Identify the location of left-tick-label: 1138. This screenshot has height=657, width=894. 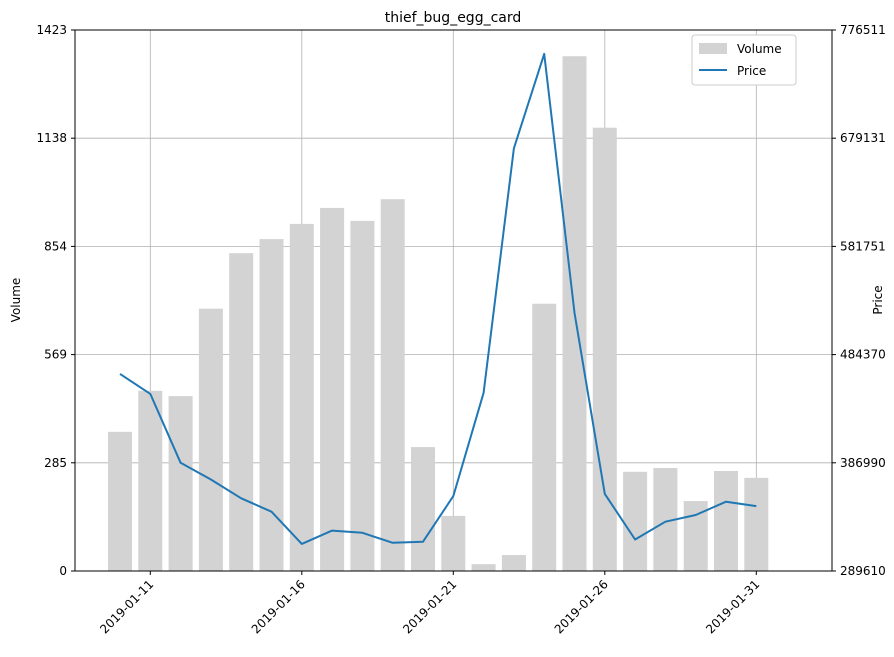
(51, 138).